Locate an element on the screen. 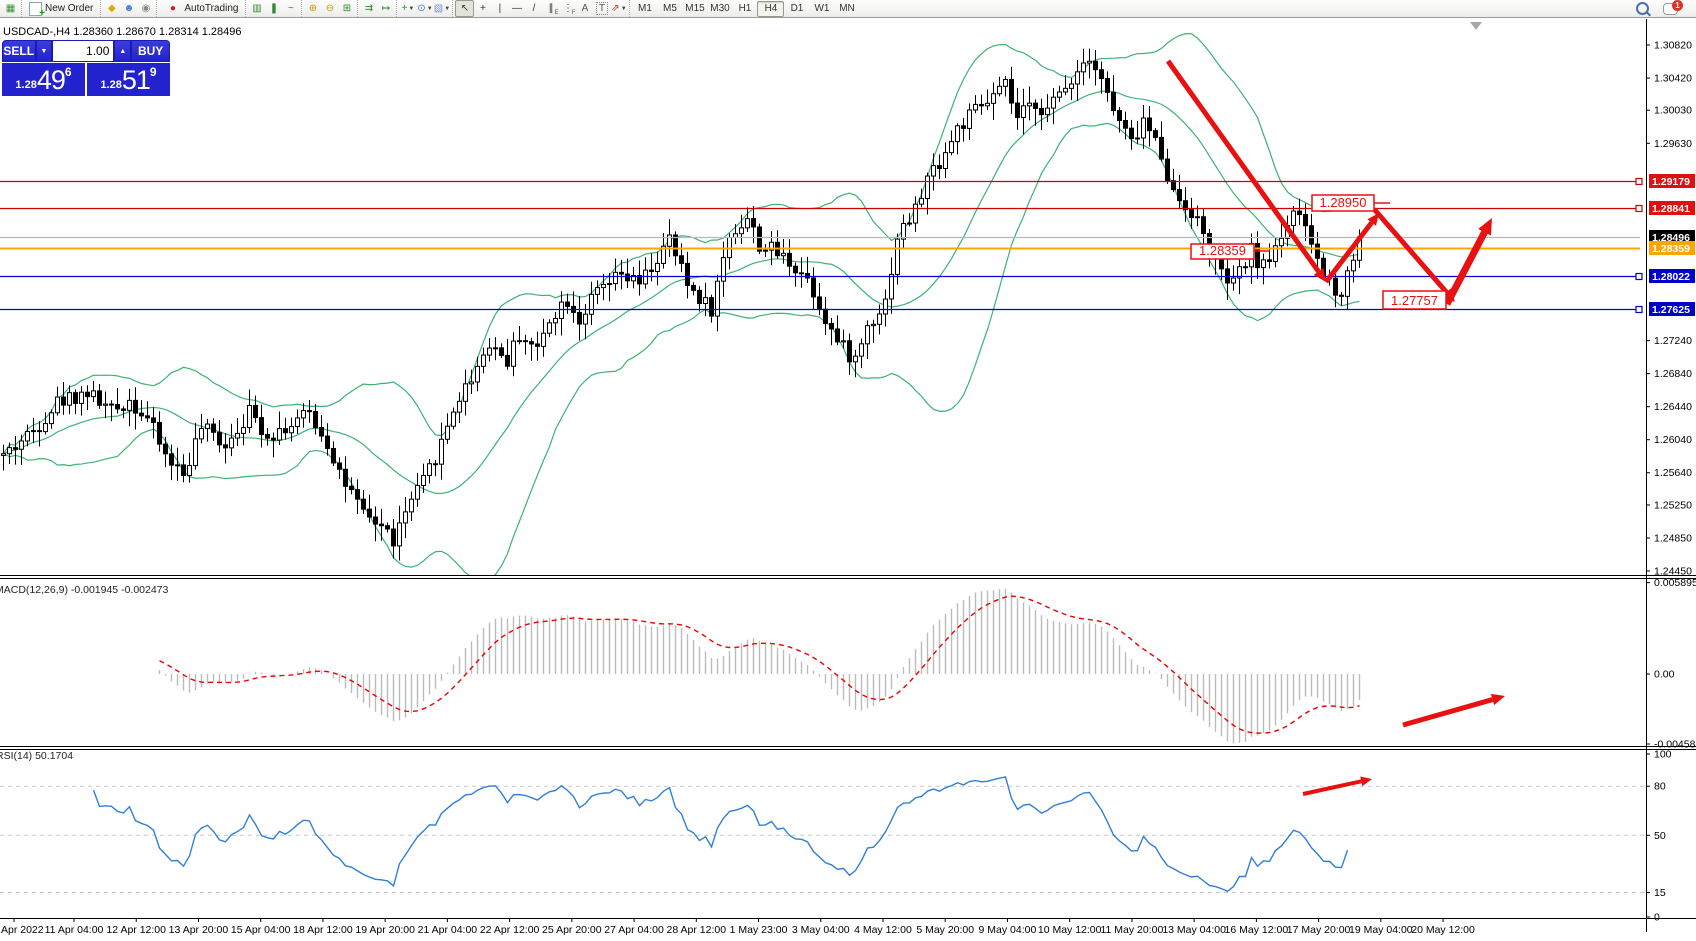 The image size is (1696, 941). volume-decrease-button: ▼ is located at coordinates (44, 51).